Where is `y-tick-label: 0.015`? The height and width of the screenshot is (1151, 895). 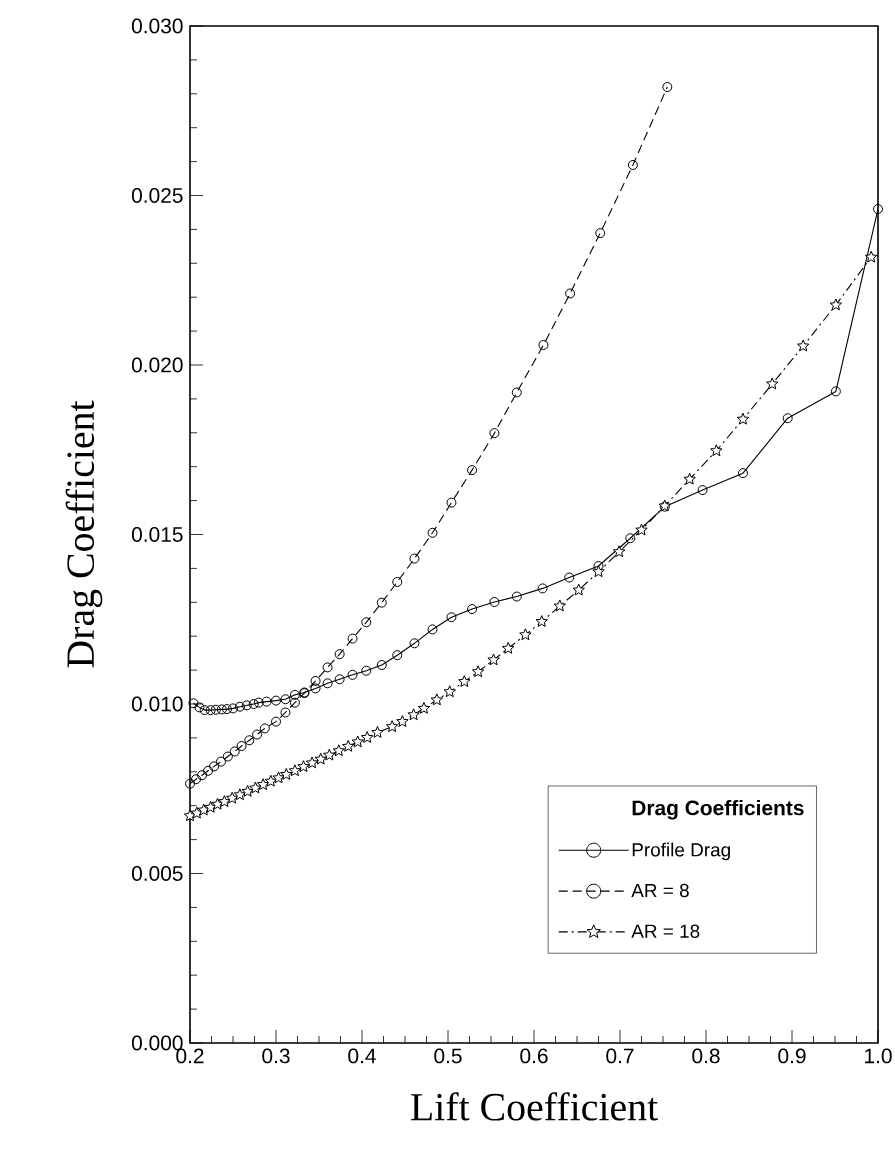
y-tick-label: 0.015 is located at coordinates (157, 534).